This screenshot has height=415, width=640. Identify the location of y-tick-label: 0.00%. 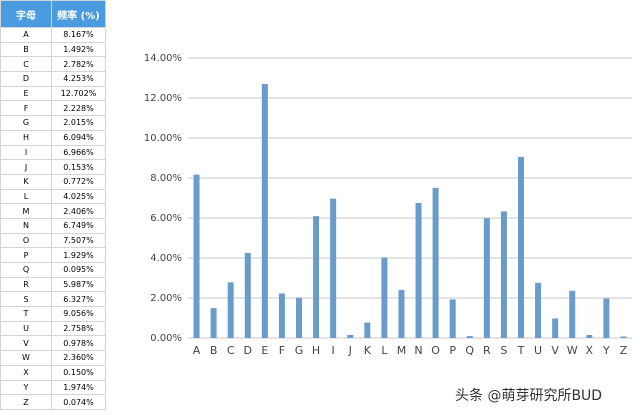
(166, 338).